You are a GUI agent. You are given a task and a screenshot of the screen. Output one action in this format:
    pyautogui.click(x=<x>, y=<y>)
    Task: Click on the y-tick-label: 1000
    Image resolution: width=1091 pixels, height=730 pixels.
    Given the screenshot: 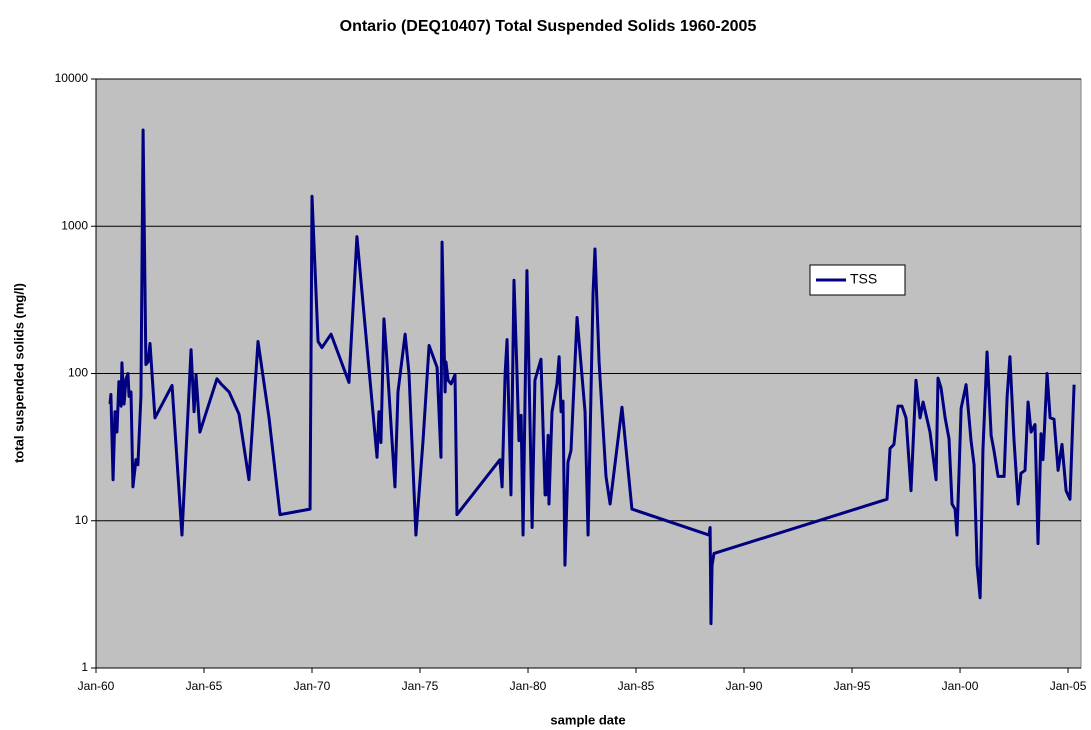 What is the action you would take?
    pyautogui.click(x=74, y=225)
    